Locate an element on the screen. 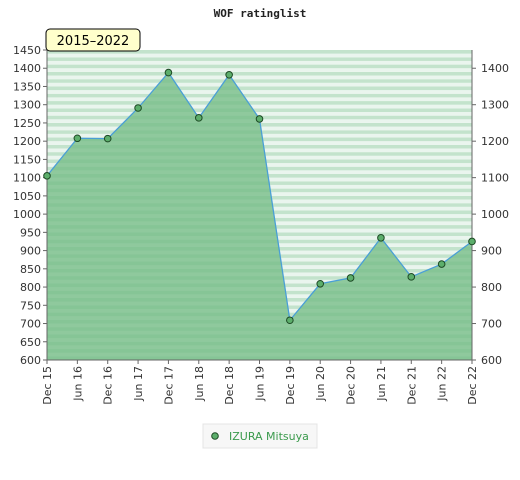 This screenshot has height=480, width=520. legend-box is located at coordinates (260, 436).